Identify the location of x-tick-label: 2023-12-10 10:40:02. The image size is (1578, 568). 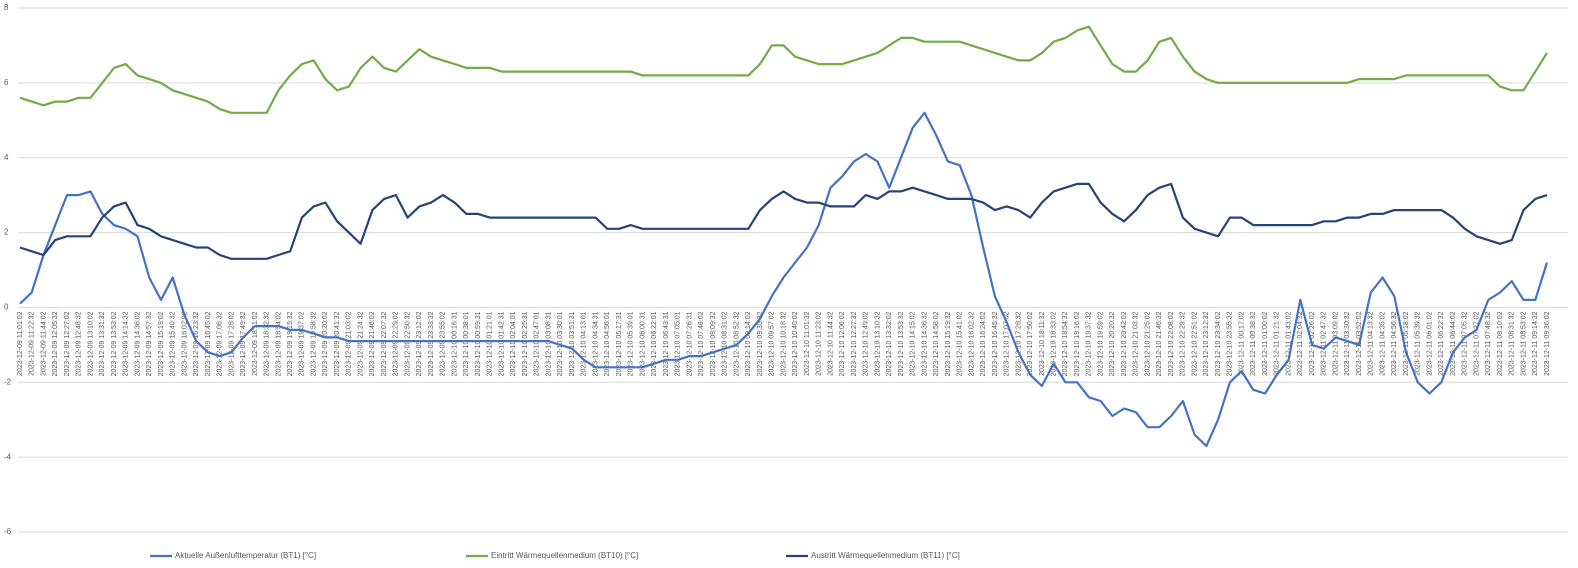
(795, 343).